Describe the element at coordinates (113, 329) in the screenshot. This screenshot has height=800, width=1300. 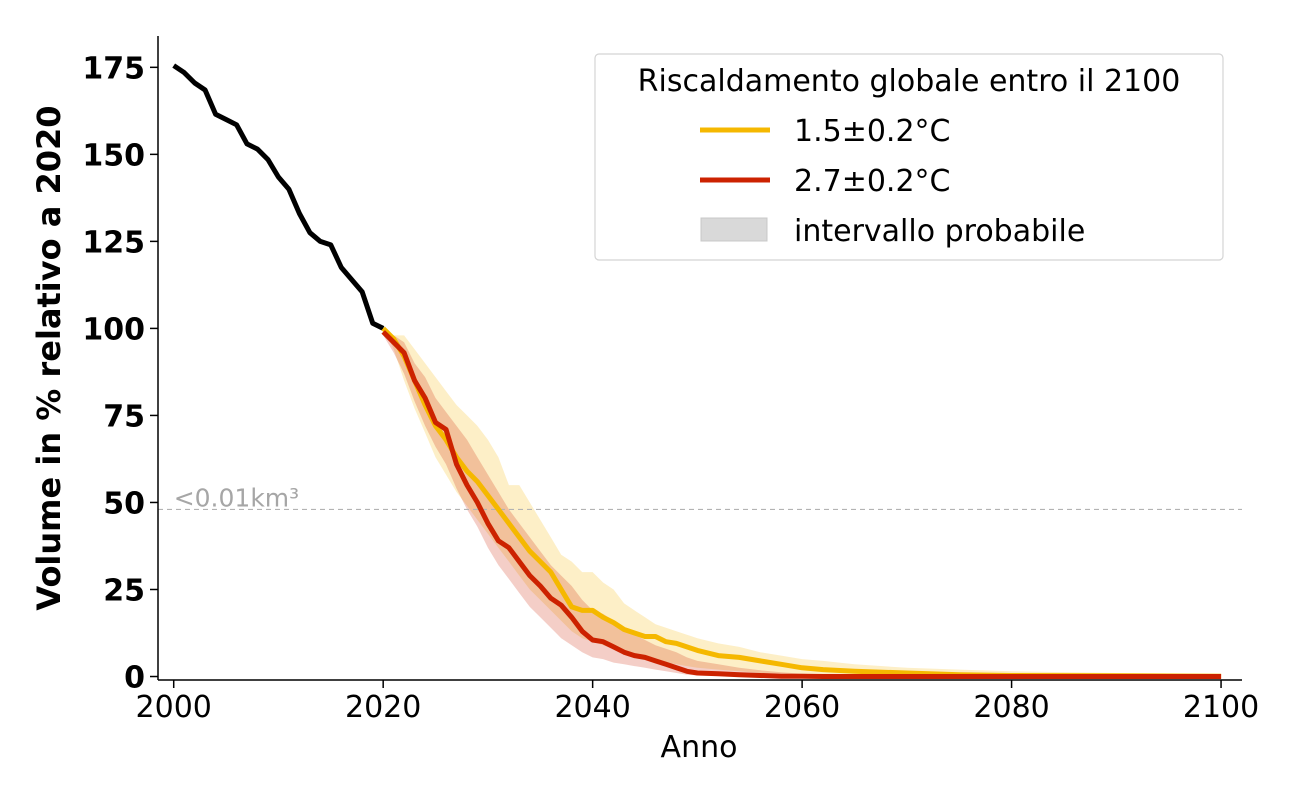
I see `y-tick-label: 100` at that location.